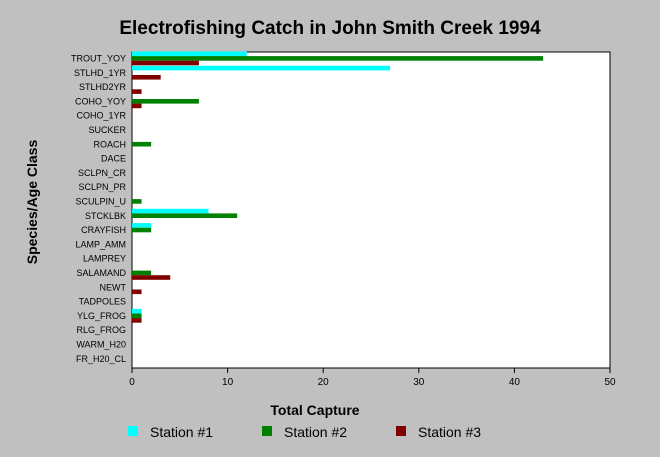  I want to click on category-label: SUCKER, so click(107, 130).